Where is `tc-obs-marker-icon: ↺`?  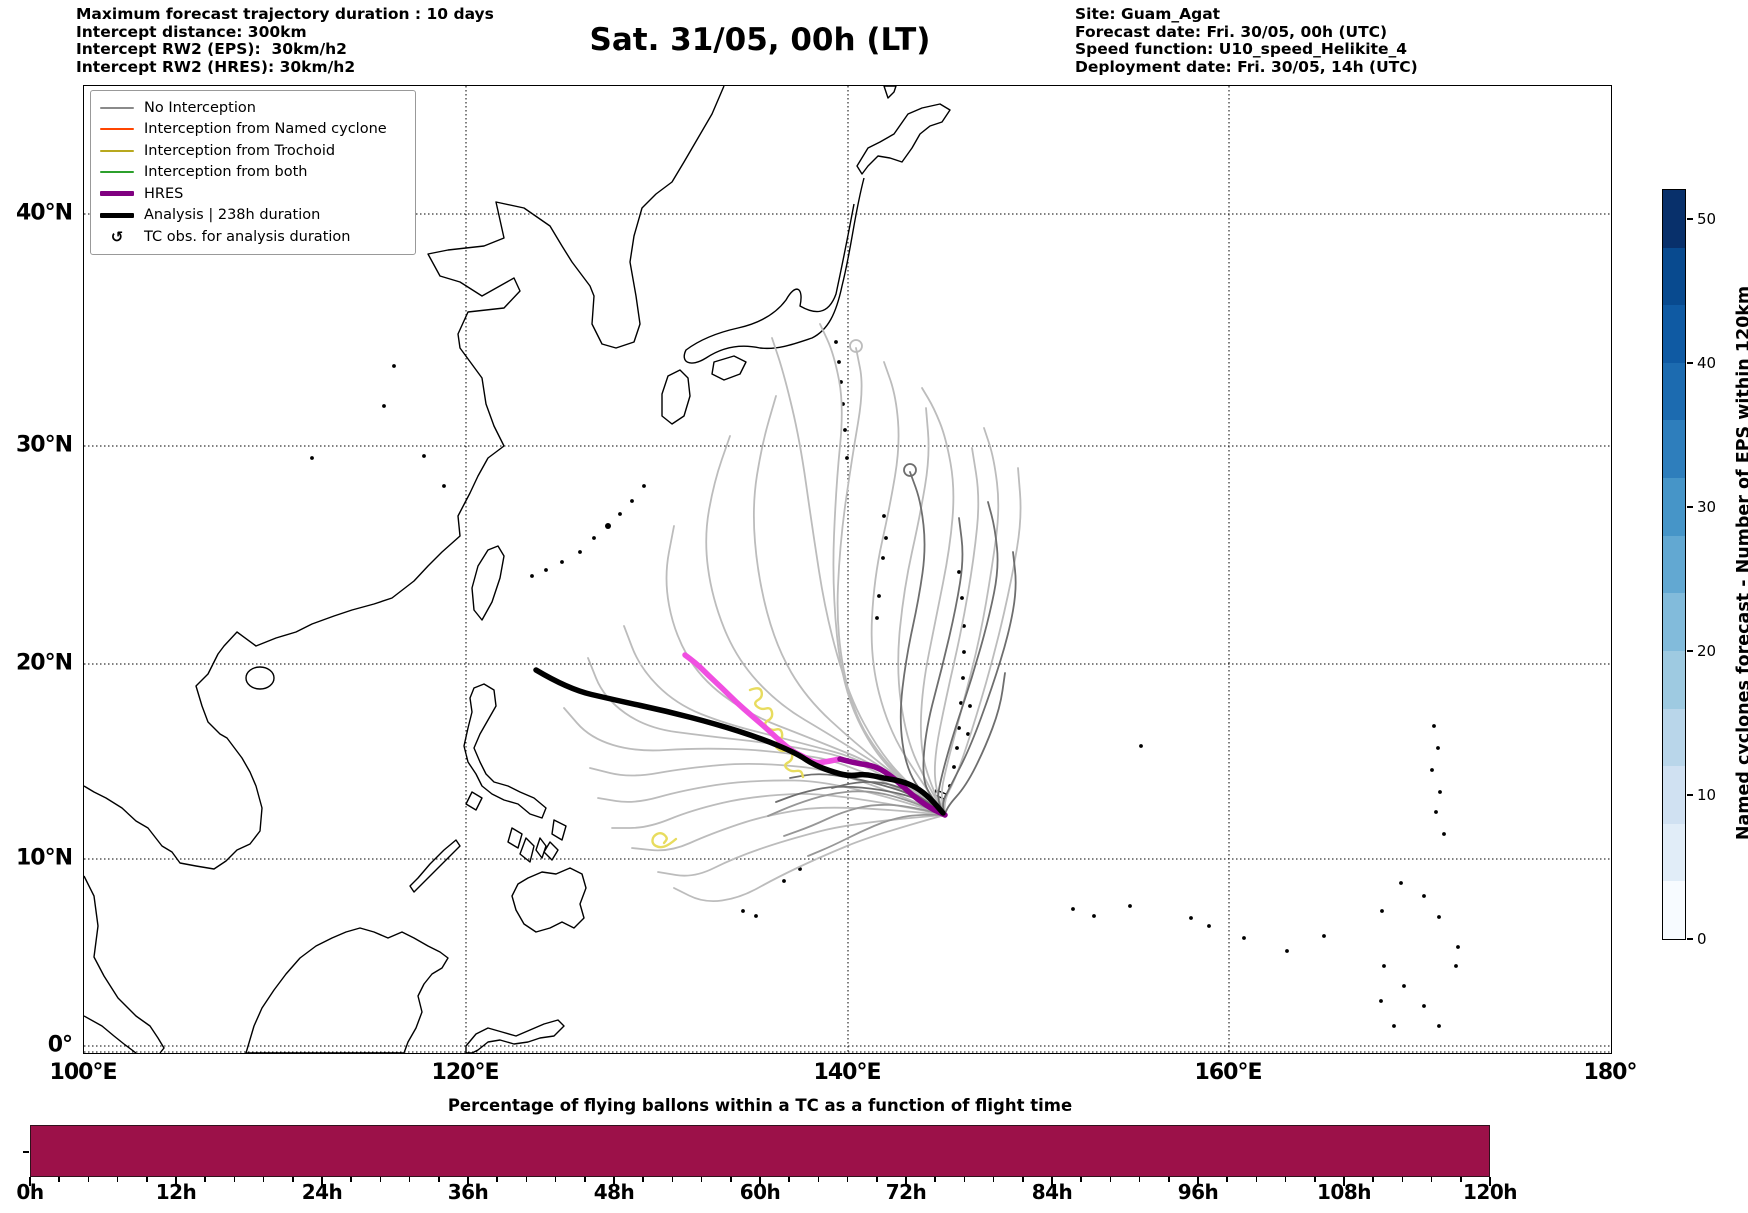
tc-obs-marker-icon: ↺ is located at coordinates (117, 236).